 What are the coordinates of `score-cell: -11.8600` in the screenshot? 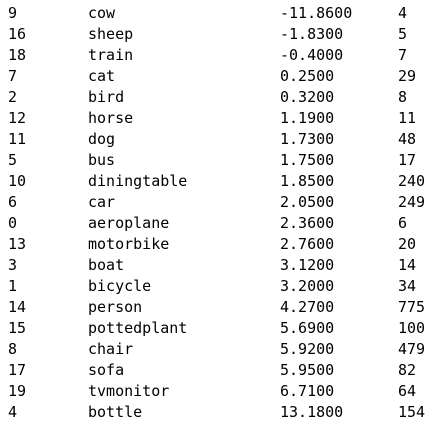 It's located at (316, 13).